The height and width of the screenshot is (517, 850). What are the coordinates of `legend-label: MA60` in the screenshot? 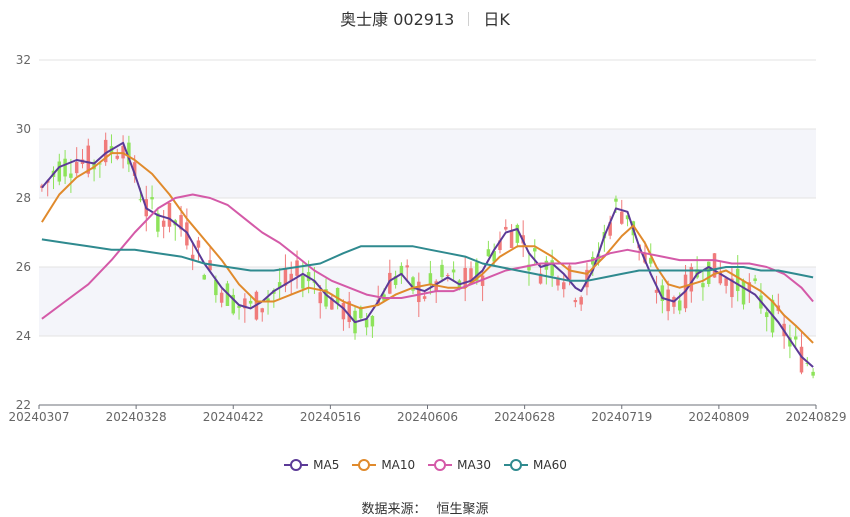 It's located at (550, 465).